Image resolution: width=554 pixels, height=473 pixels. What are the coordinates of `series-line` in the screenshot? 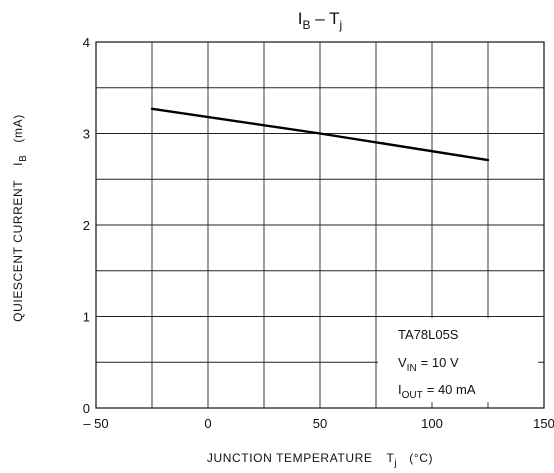 It's located at (320, 134).